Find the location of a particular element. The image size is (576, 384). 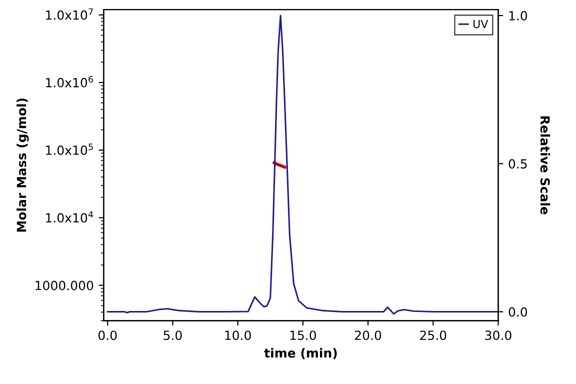

y2-tick-label: 1.0 is located at coordinates (518, 15).